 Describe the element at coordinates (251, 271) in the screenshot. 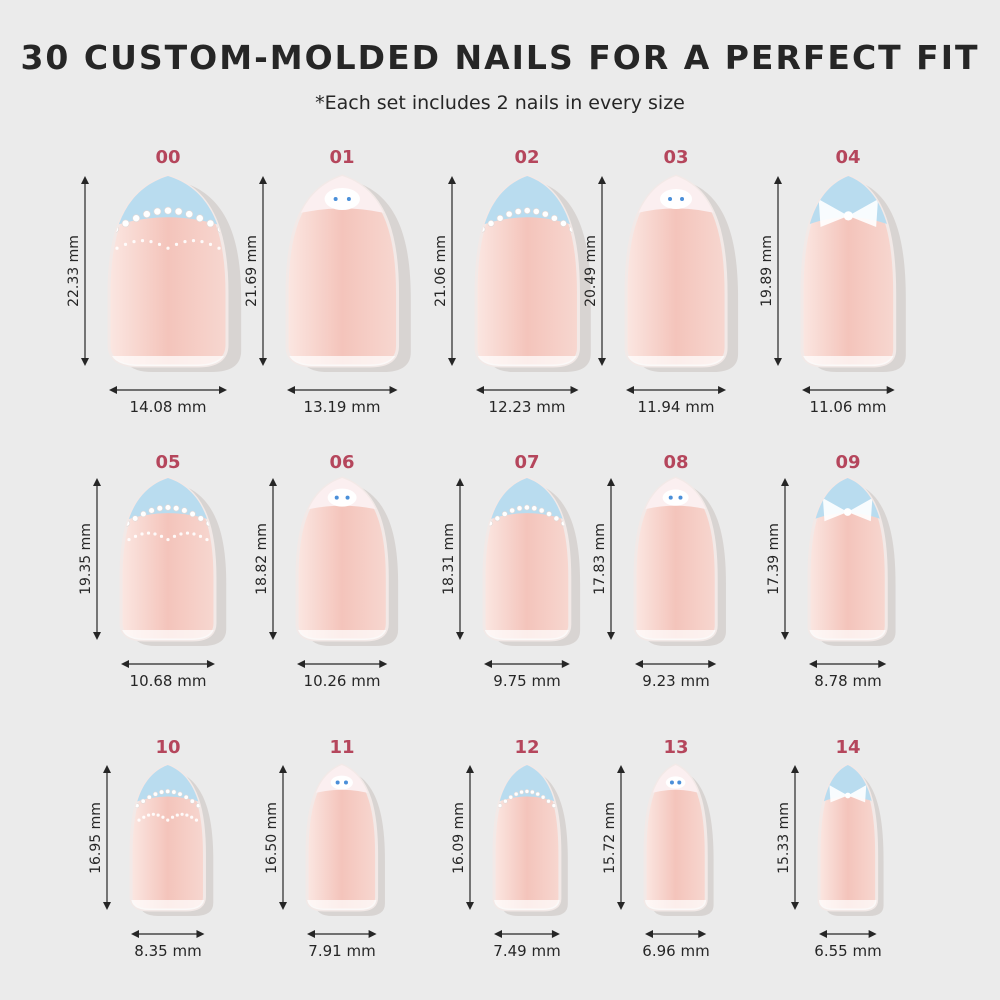

I see `length-label: 21.69 mm` at that location.